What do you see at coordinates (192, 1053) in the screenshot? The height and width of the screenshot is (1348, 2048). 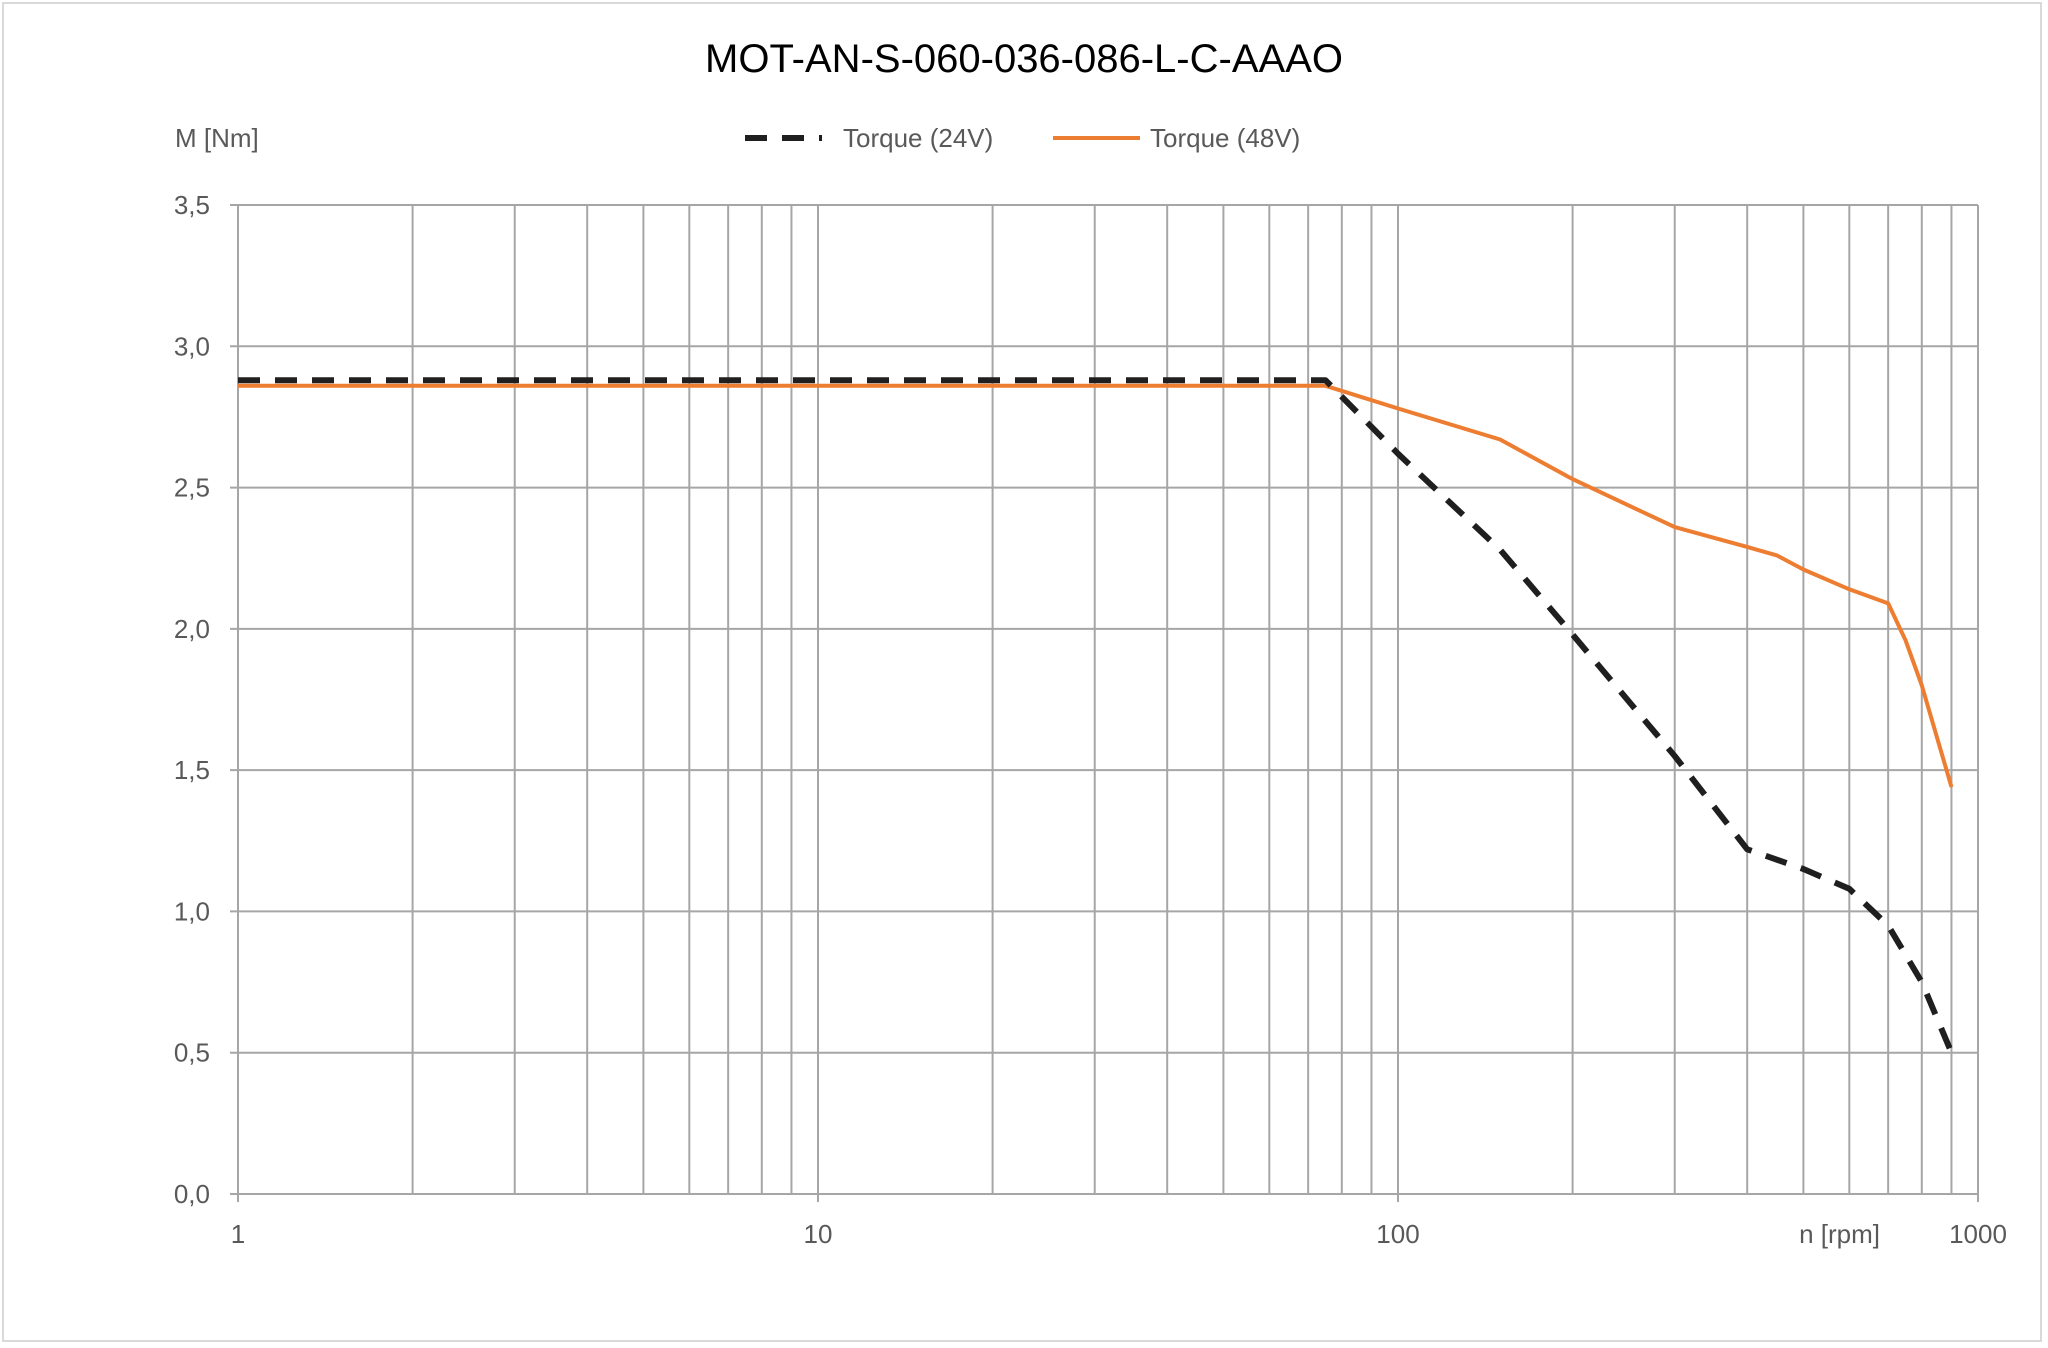 I see `y-tick-label: 0,5` at bounding box center [192, 1053].